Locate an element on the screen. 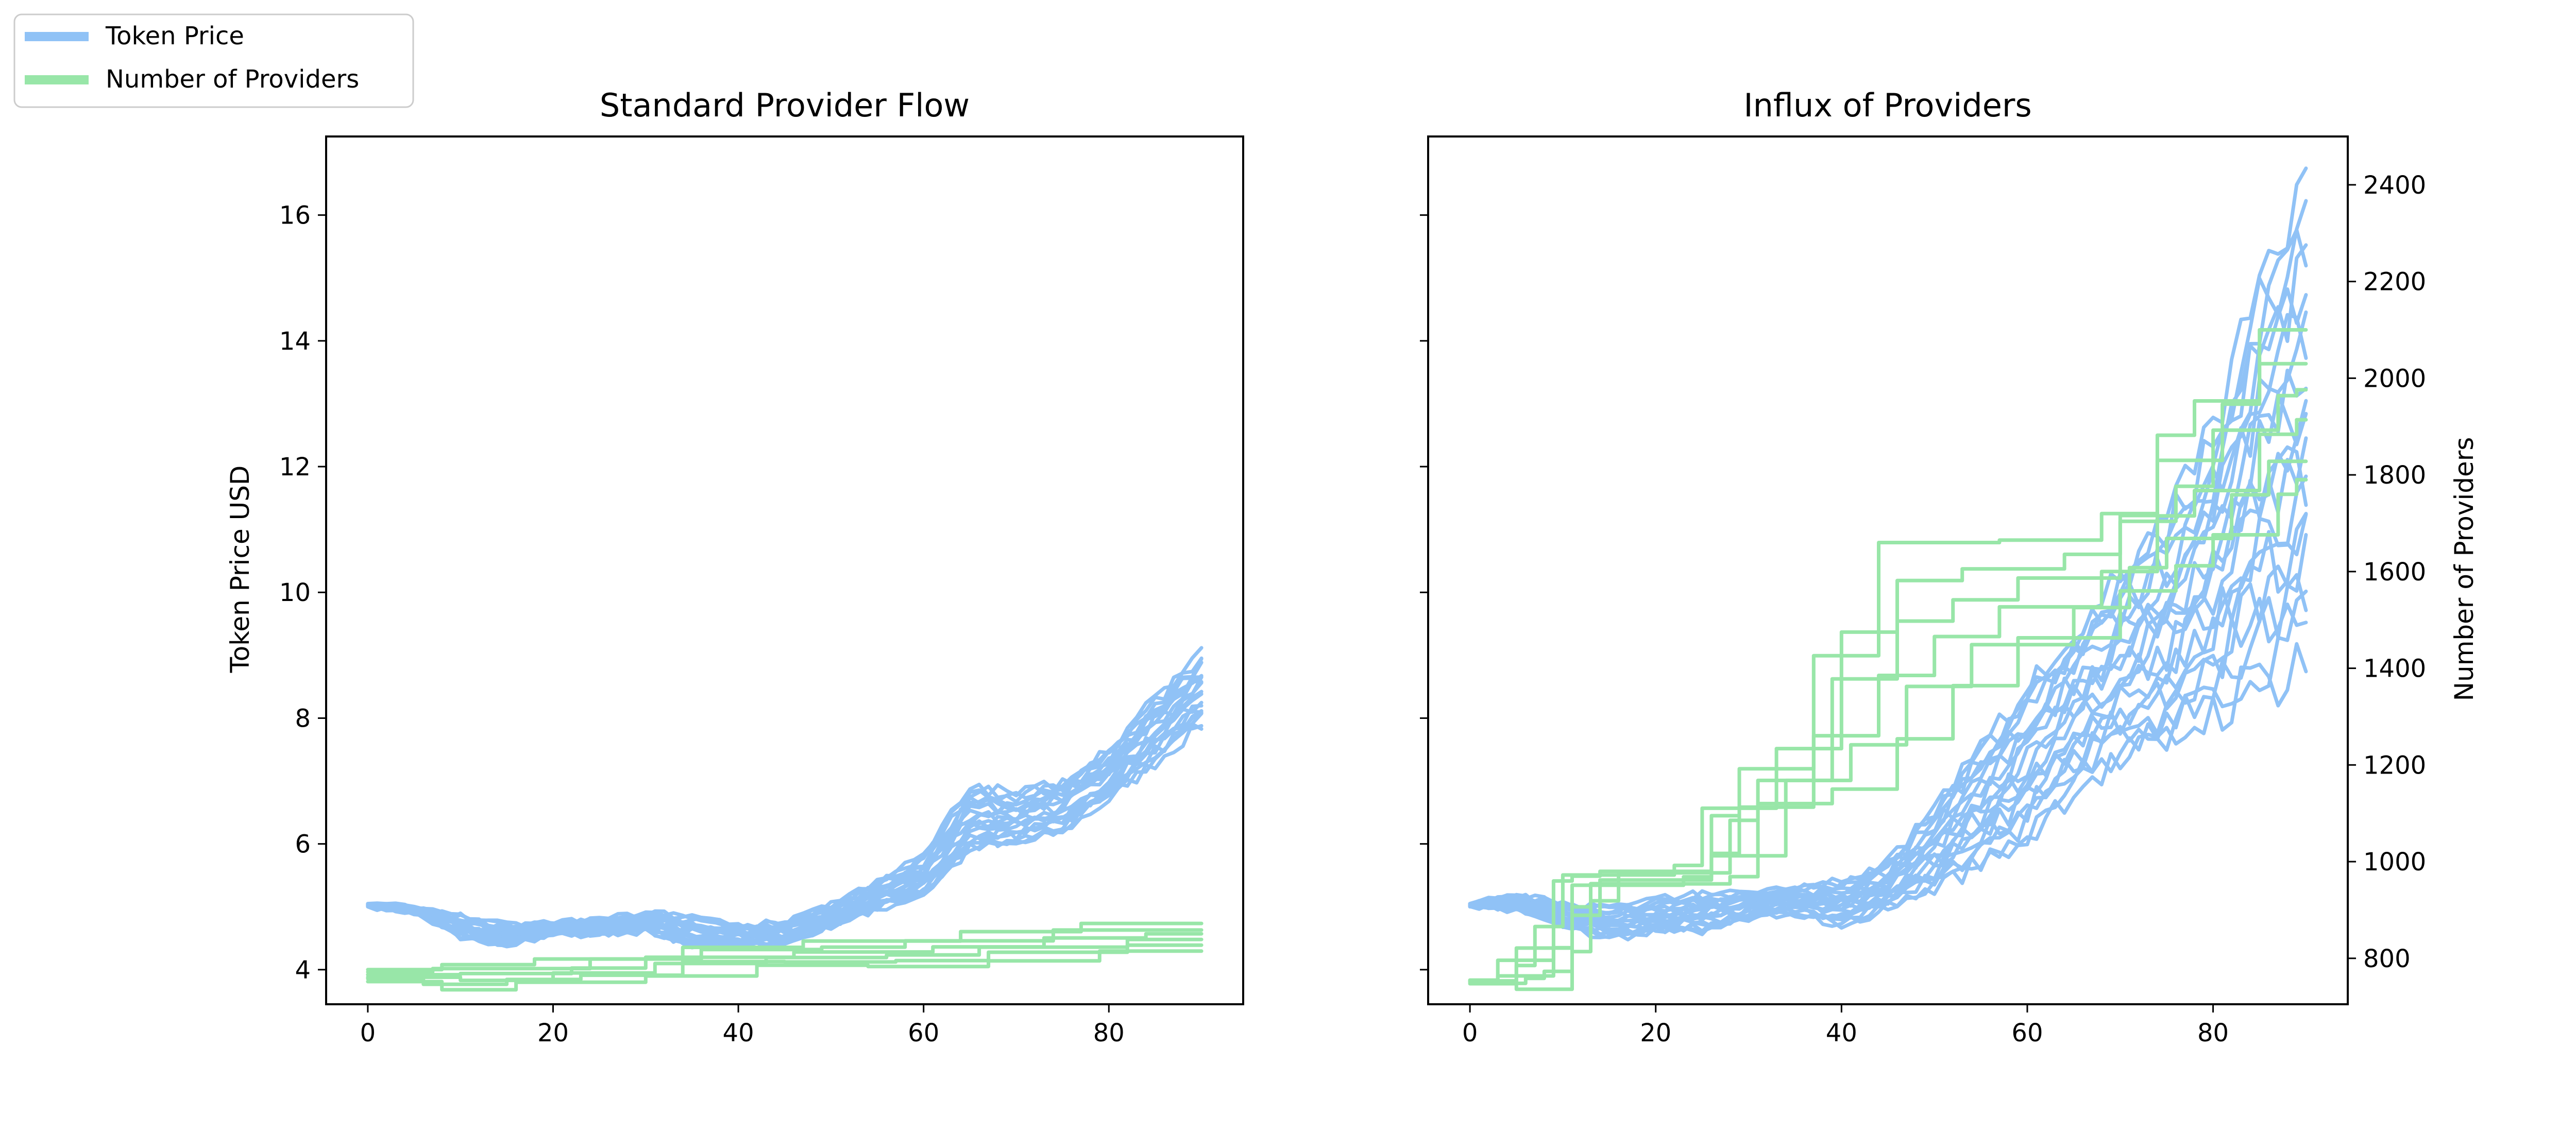 This screenshot has height=1133, width=2576. y2-tick-label: 1600 is located at coordinates (2394, 572).